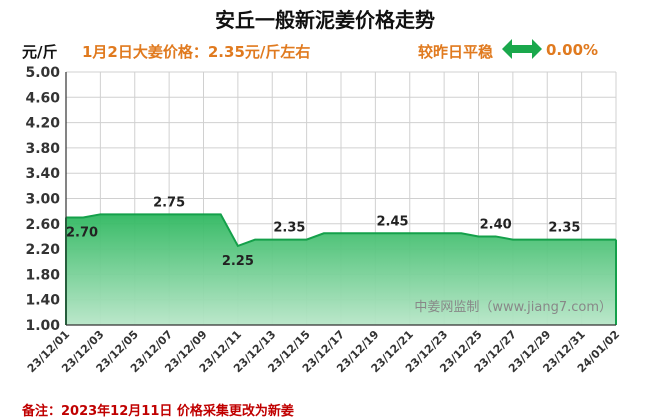  I want to click on footer-note: 备注：2023年12月11日 价格采集更改为新姜, so click(158, 411).